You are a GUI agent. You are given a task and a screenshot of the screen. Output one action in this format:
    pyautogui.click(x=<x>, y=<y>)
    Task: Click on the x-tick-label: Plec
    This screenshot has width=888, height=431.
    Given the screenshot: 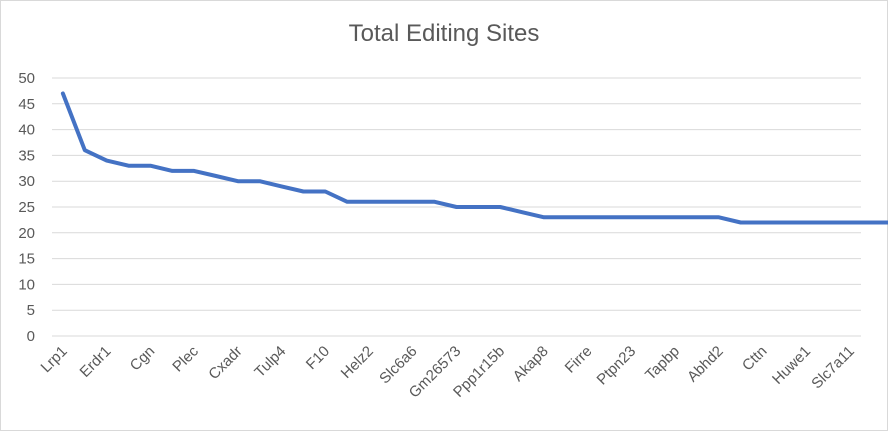 What is the action you would take?
    pyautogui.click(x=185, y=358)
    